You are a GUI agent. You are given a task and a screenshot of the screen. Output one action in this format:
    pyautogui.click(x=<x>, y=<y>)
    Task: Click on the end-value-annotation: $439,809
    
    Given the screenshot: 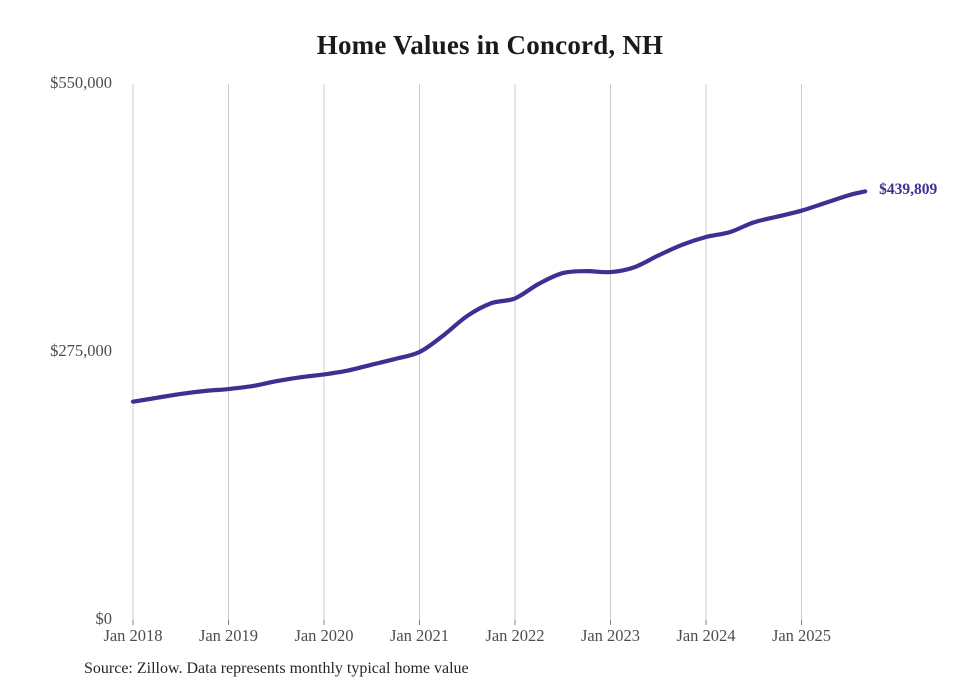 What is the action you would take?
    pyautogui.click(x=908, y=190)
    